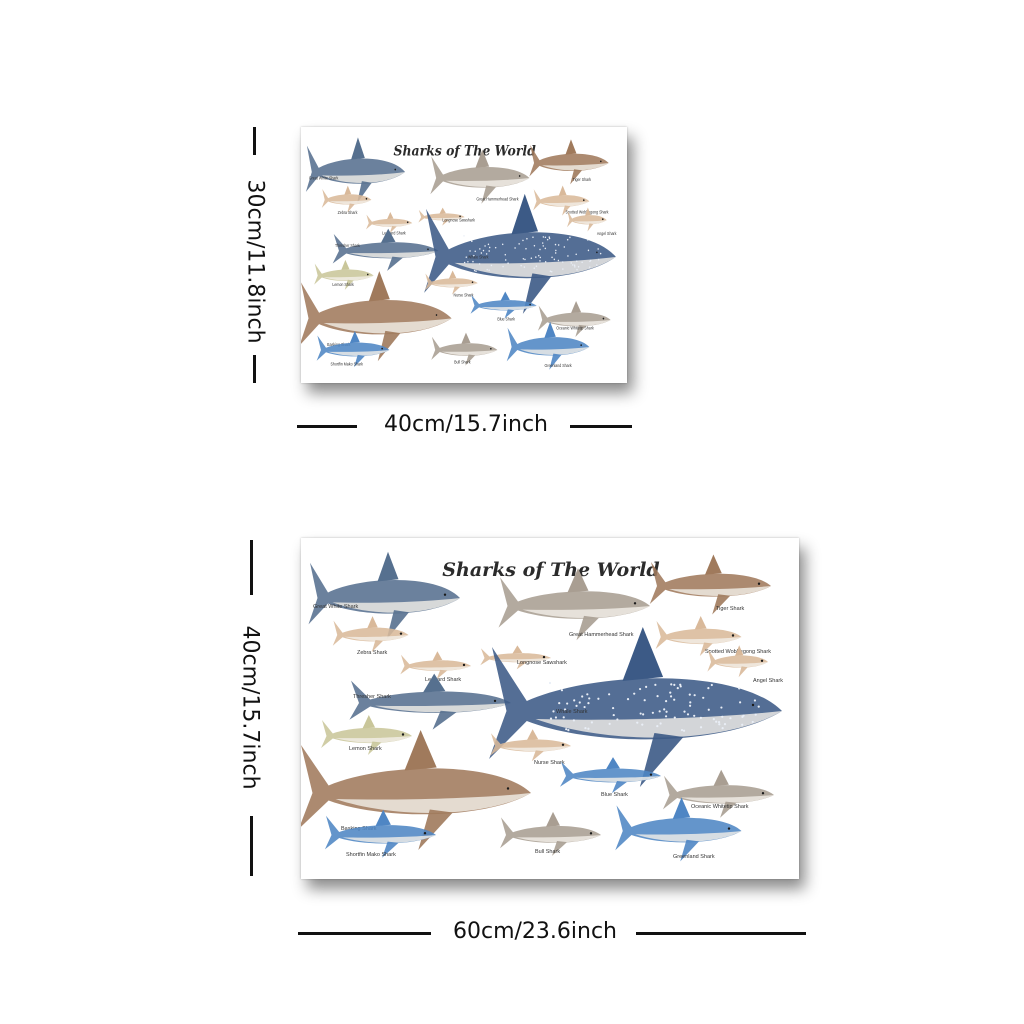 Image resolution: width=1024 pixels, height=1024 pixels. I want to click on blue-shark-illustration, so click(610, 775).